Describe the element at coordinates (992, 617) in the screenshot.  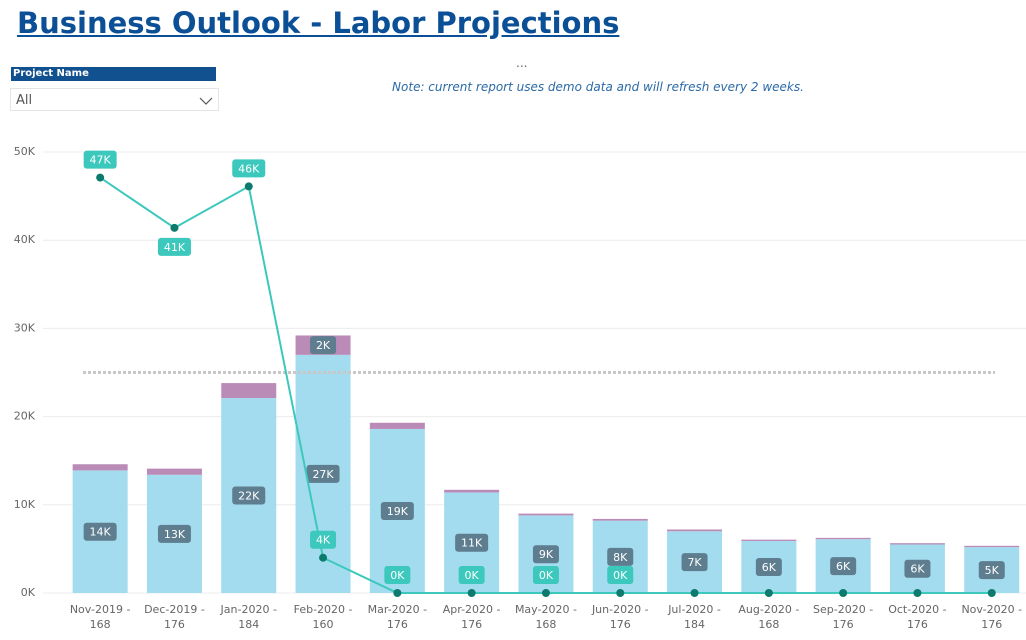
I see `x-tick-label: Nov-2020 - 176` at that location.